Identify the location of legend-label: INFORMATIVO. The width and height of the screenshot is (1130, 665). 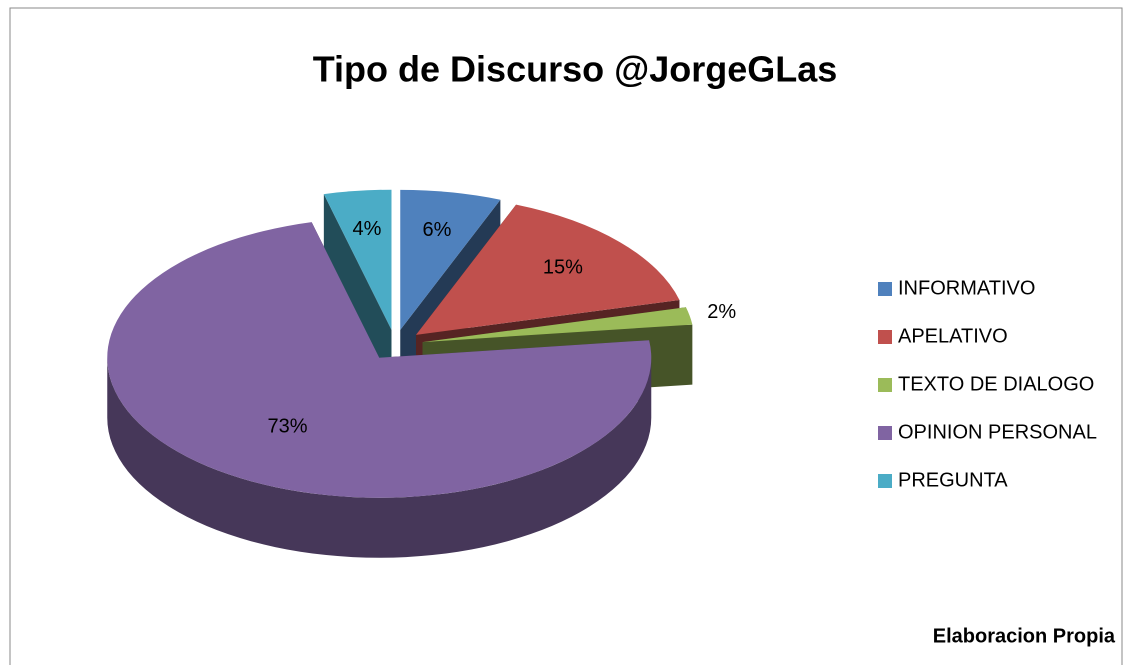
(966, 288).